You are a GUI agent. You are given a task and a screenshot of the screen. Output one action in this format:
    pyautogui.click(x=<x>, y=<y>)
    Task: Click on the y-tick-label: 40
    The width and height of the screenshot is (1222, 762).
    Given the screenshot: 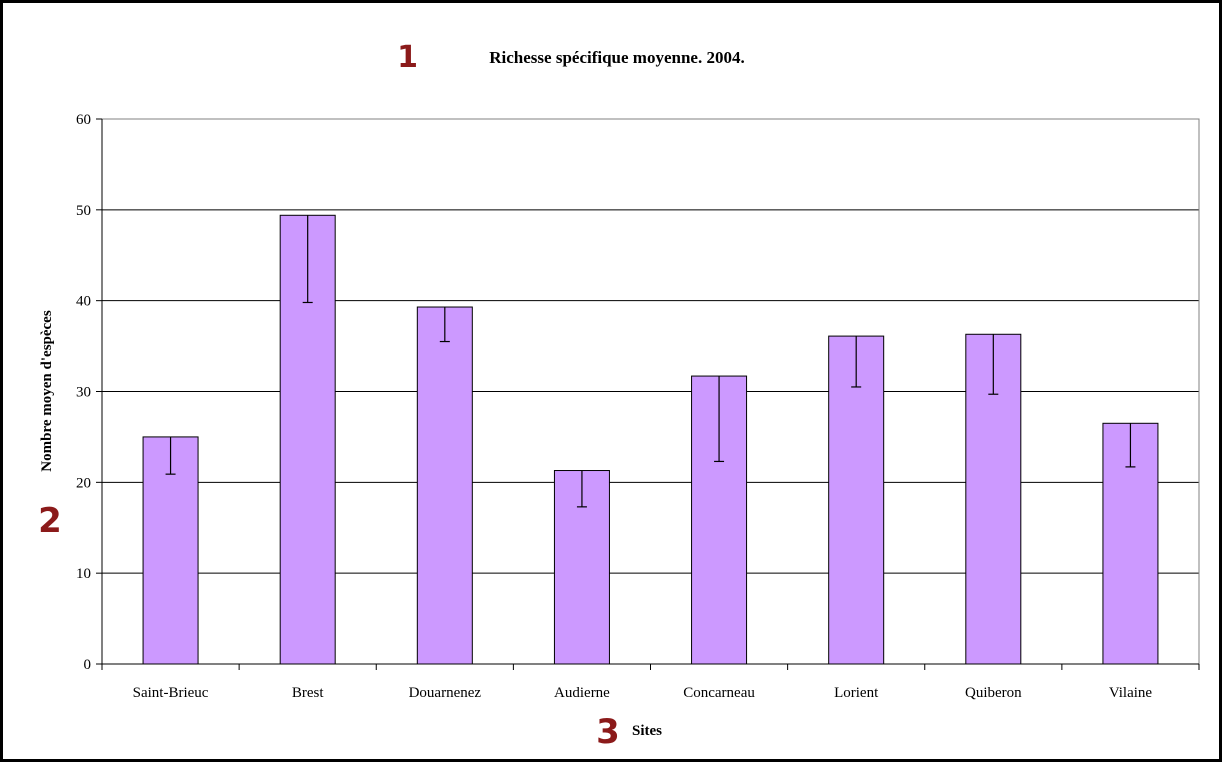 What is the action you would take?
    pyautogui.click(x=83, y=302)
    